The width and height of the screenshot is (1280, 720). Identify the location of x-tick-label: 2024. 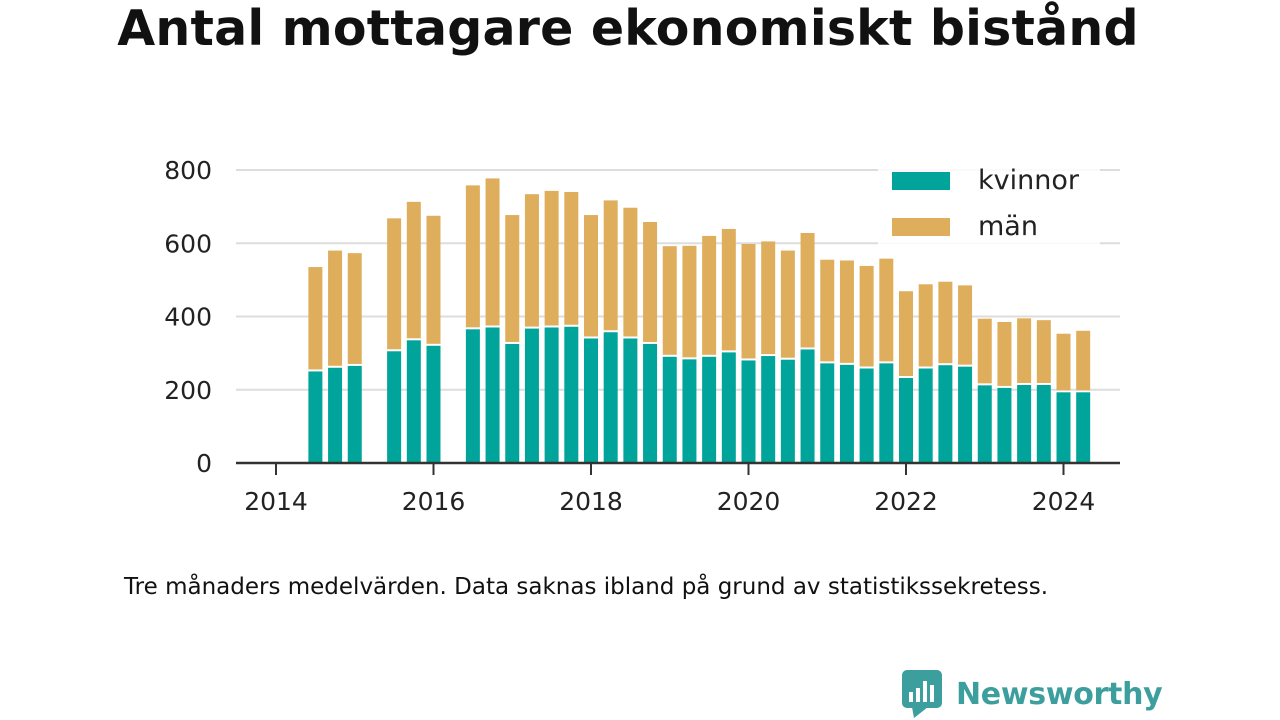
(1064, 501).